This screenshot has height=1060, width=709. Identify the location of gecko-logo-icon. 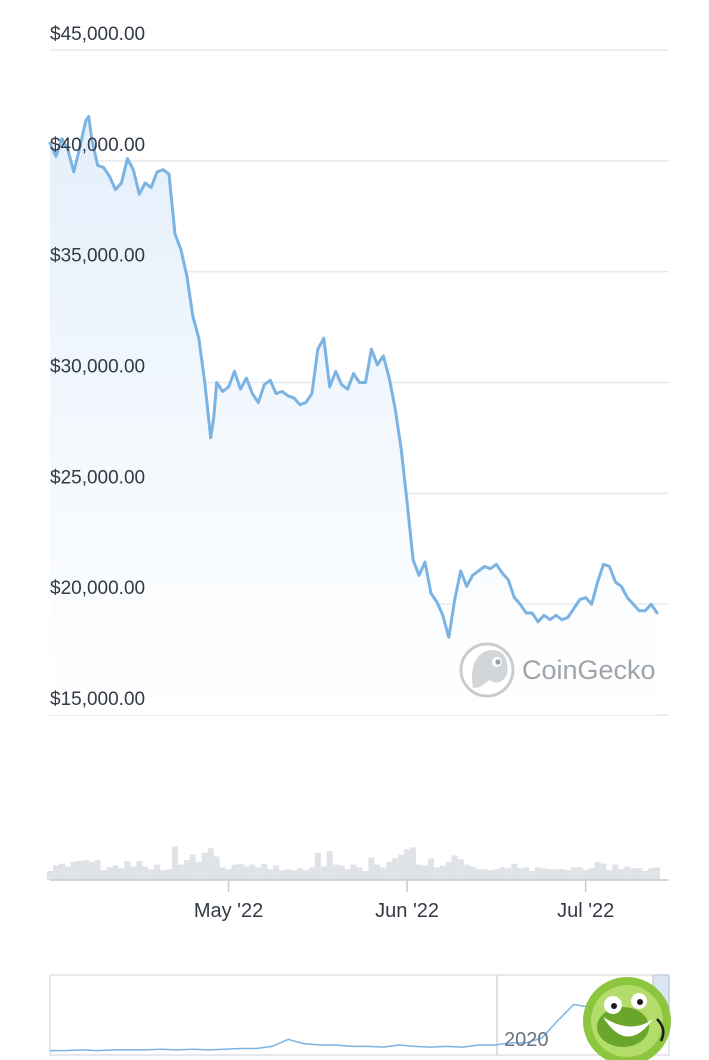
(487, 670).